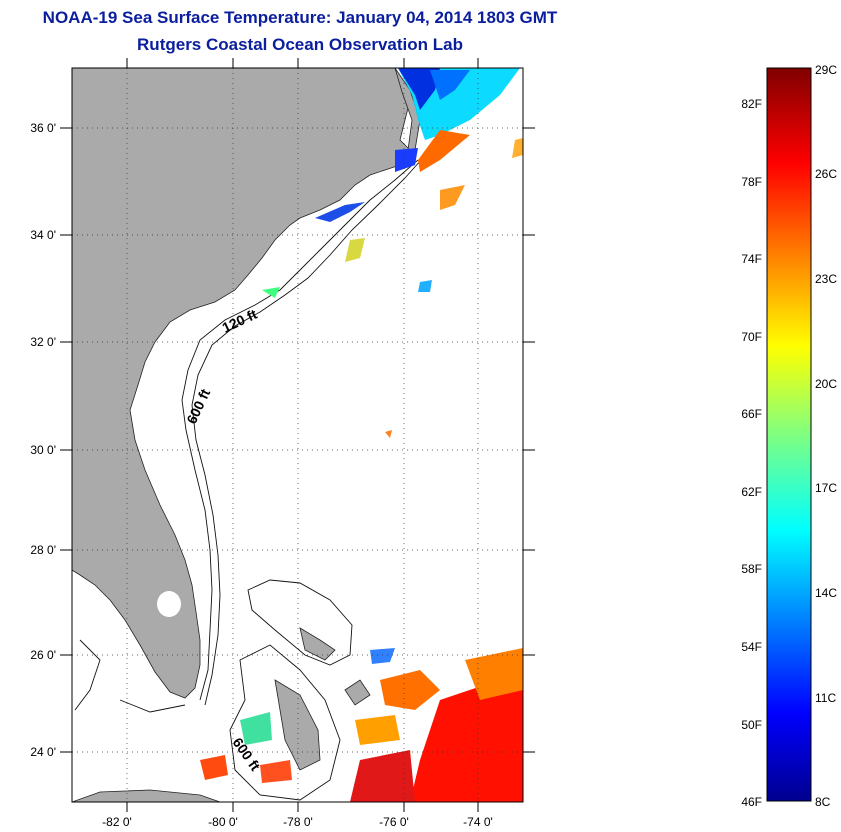 This screenshot has width=841, height=832. I want to click on longitude-labels: -82 0' -80 0' -78 0' -76 0' -74 0', so click(297, 822).